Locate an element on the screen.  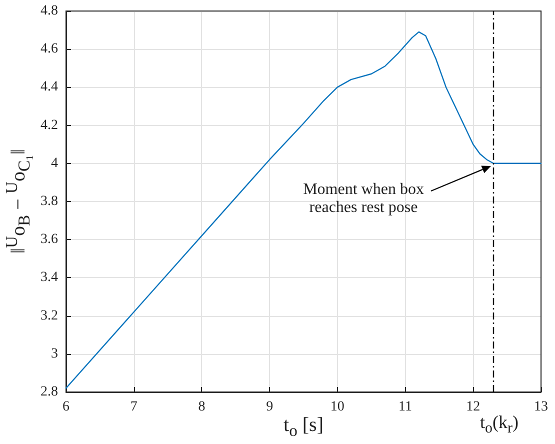
y-tick-label: 2.8 is located at coordinates (49, 392).